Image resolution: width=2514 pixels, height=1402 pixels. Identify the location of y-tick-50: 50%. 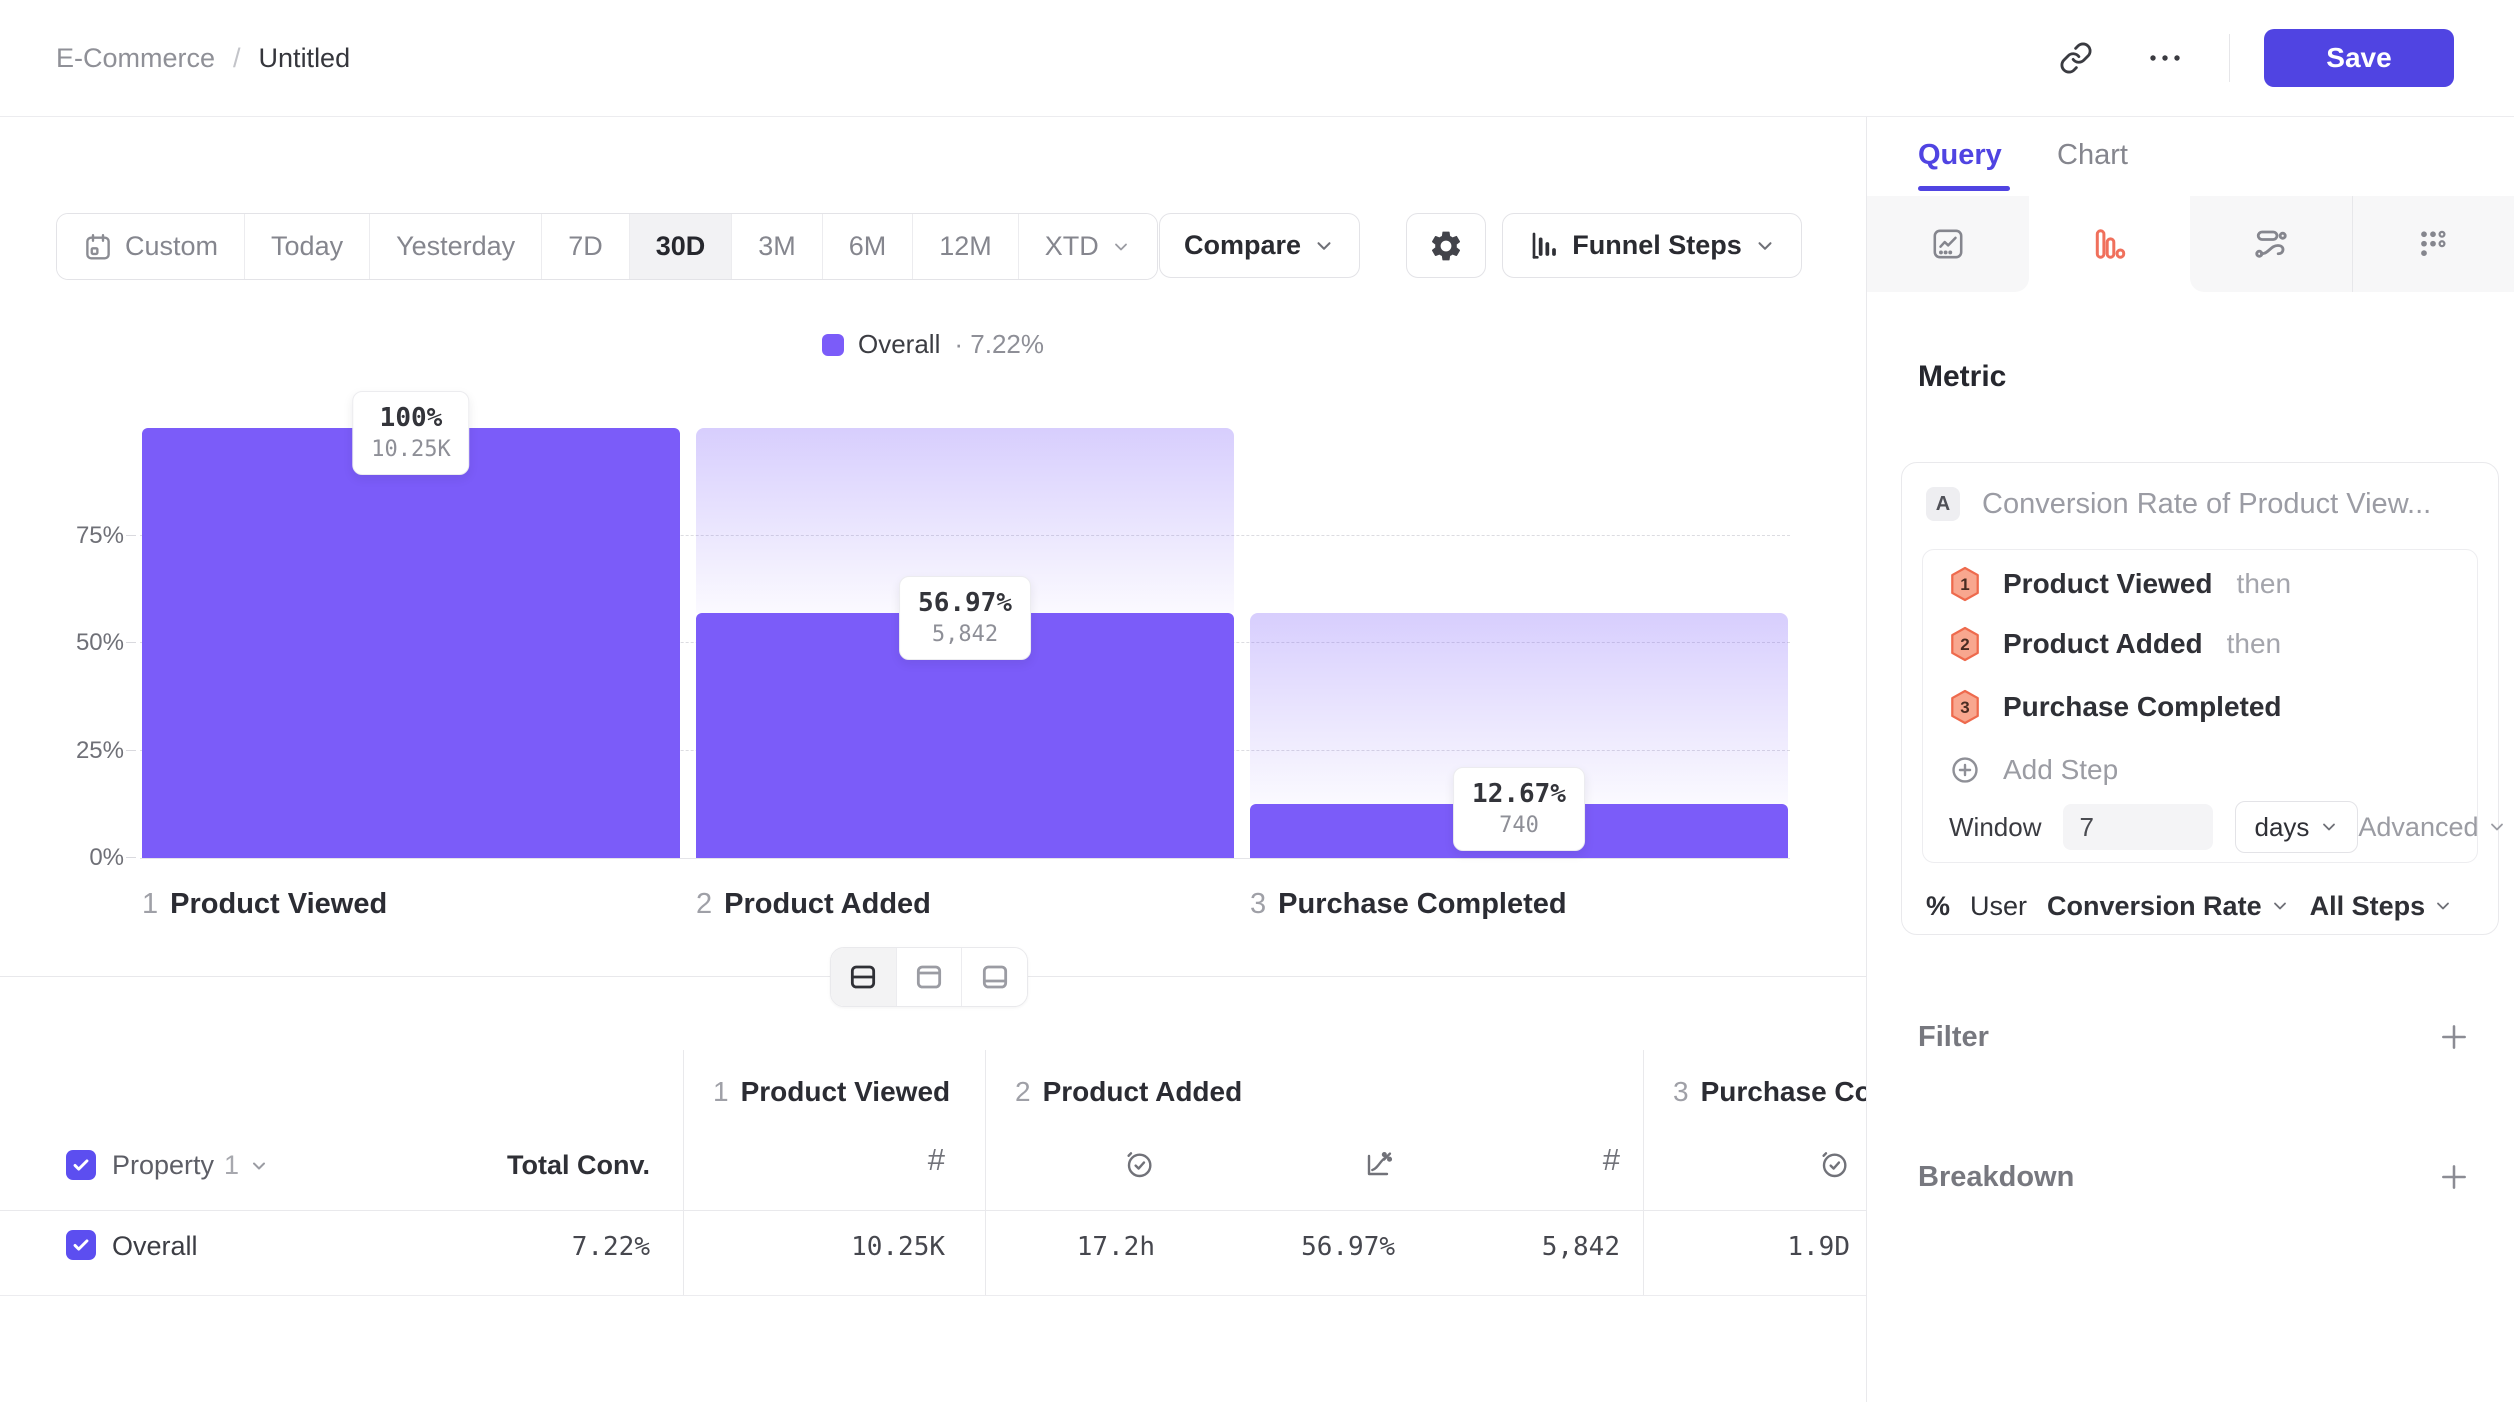
(99, 642).